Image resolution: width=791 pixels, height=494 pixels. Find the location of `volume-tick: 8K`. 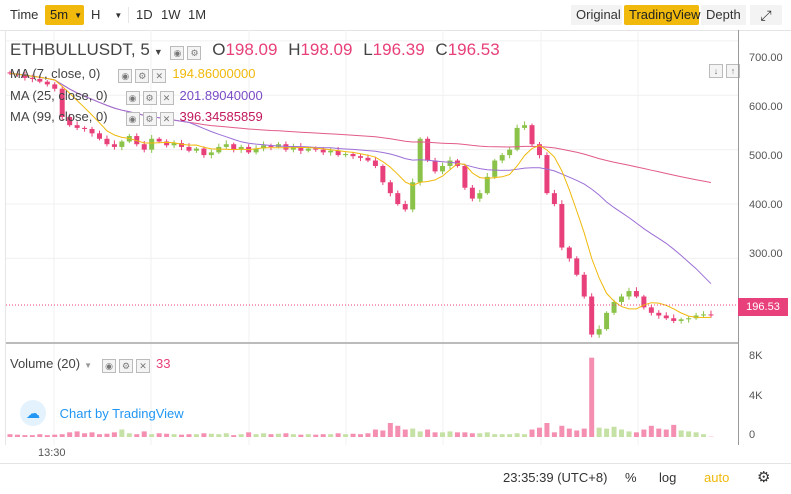

volume-tick: 8K is located at coordinates (755, 356).